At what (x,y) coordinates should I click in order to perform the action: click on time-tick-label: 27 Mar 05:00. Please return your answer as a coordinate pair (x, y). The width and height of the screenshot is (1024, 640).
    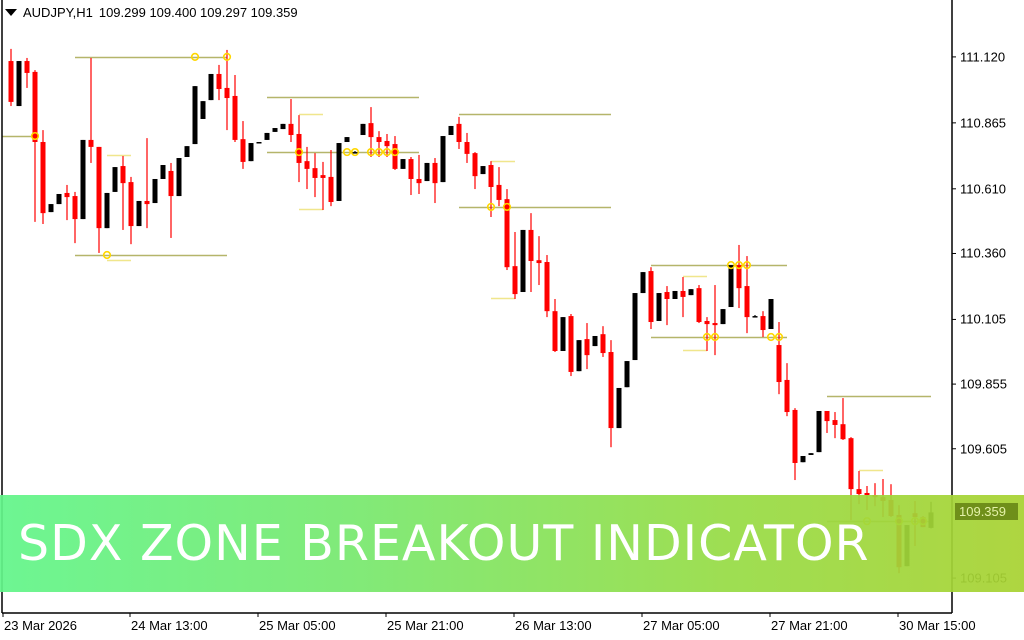
    Looking at the image, I should click on (681, 625).